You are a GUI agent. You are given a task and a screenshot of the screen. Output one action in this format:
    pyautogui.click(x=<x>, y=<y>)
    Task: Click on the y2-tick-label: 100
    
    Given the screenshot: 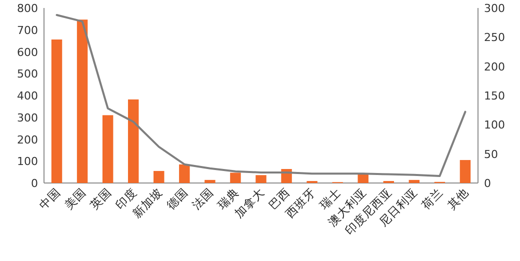 What is the action you would take?
    pyautogui.click(x=494, y=125)
    